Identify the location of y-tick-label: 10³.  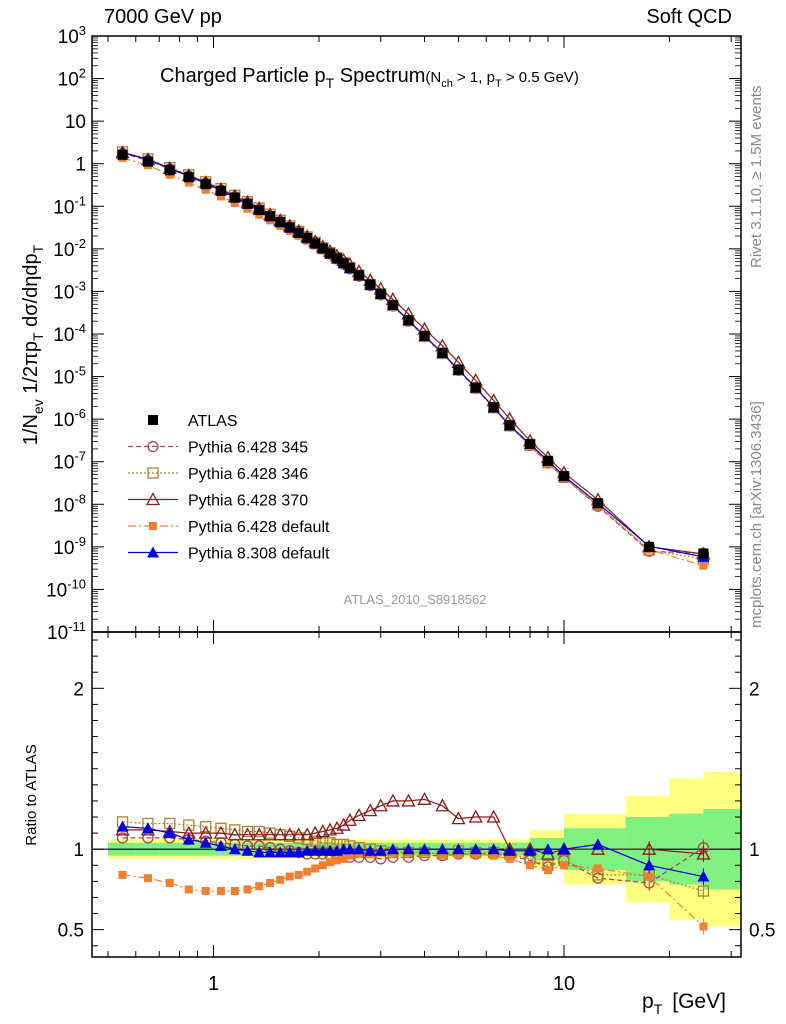
(72, 35).